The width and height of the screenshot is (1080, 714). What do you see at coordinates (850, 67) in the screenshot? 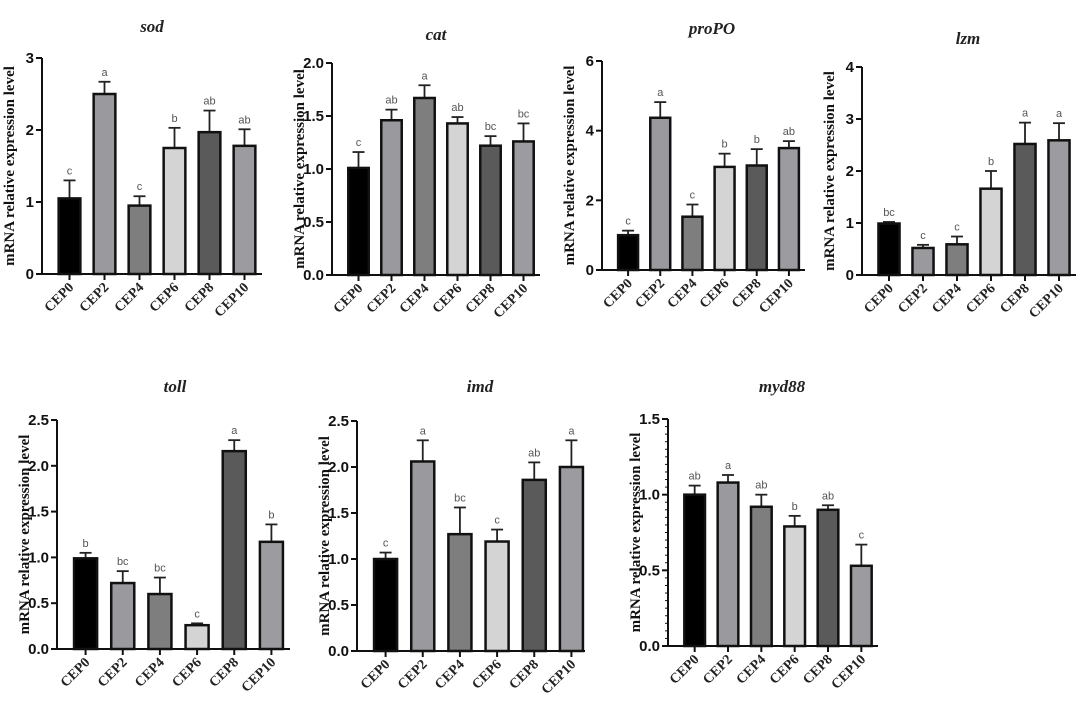
I see `y-tick-label: 4` at bounding box center [850, 67].